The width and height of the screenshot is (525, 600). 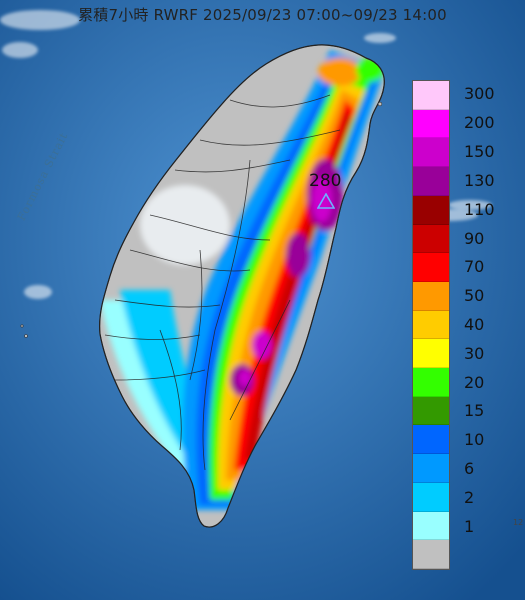 What do you see at coordinates (469, 497) in the screenshot?
I see `legend-label: 2` at bounding box center [469, 497].